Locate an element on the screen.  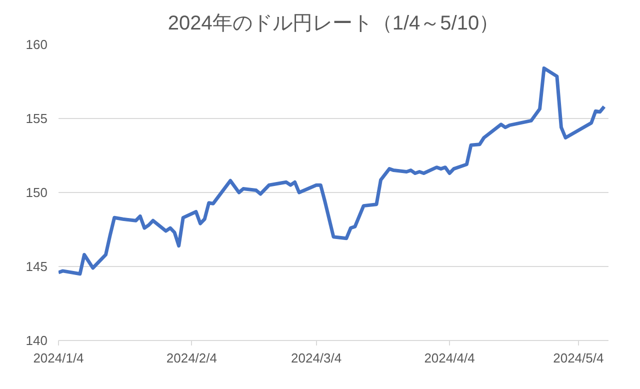
y-tick-label: 145 is located at coordinates (37, 266).